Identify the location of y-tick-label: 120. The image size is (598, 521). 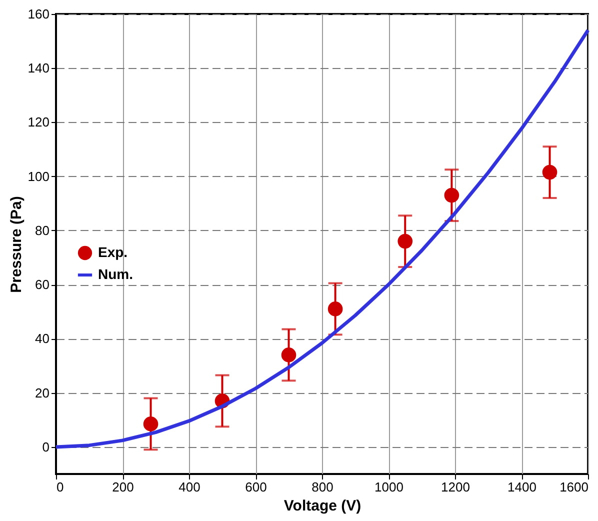
(39, 122).